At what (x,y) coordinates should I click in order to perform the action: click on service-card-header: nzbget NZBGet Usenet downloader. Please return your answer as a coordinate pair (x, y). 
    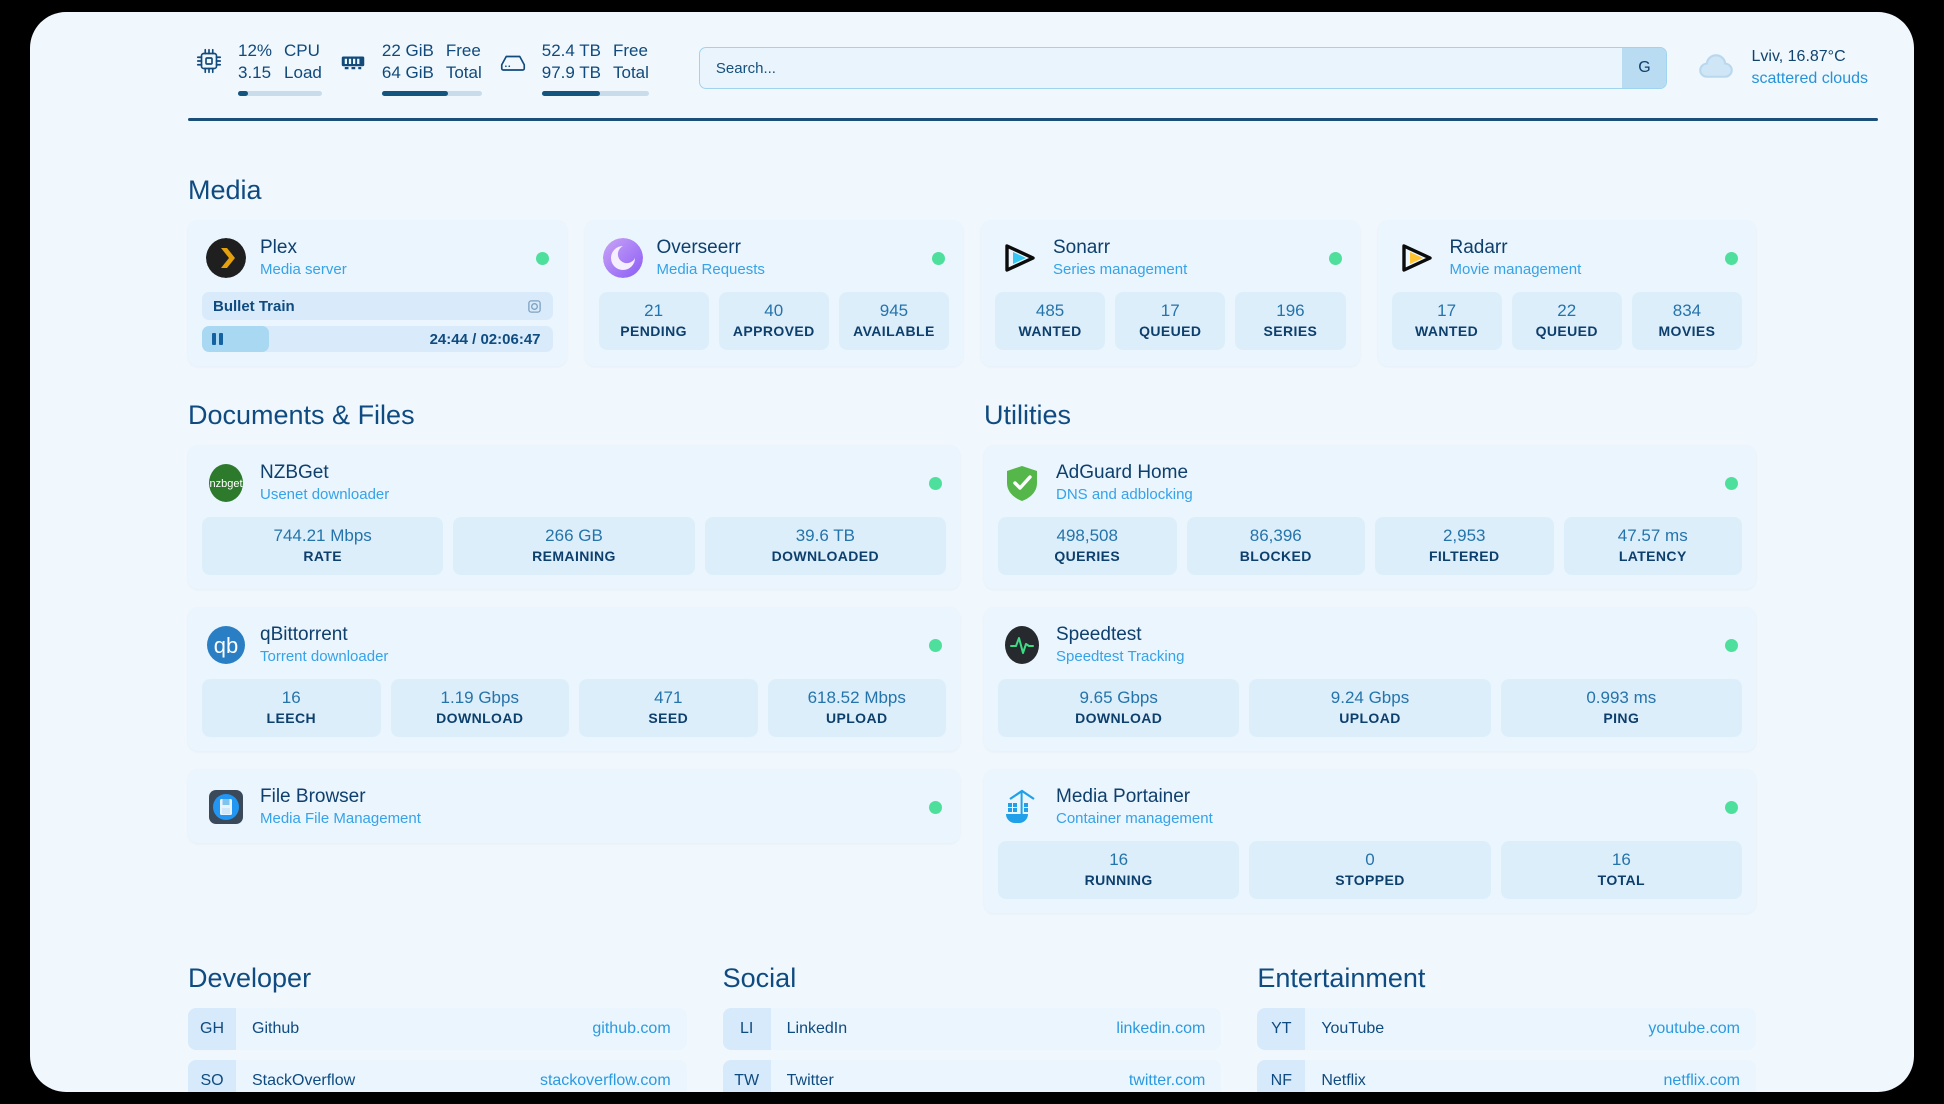
    Looking at the image, I should click on (574, 482).